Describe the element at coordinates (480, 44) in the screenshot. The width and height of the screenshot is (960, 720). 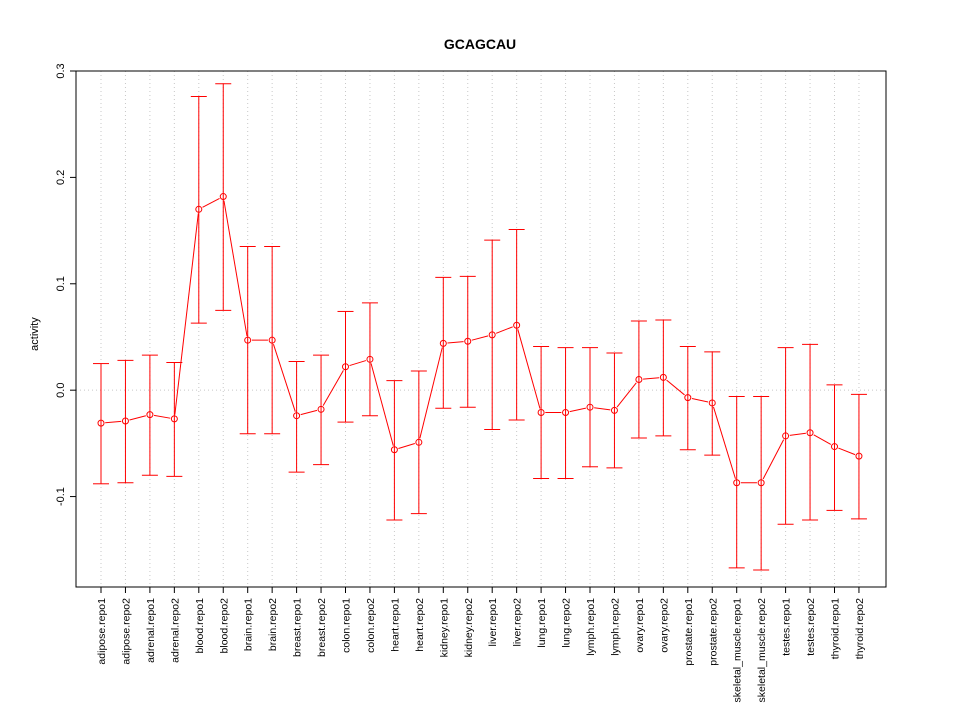
I see `chart-title: GCAGCAU` at that location.